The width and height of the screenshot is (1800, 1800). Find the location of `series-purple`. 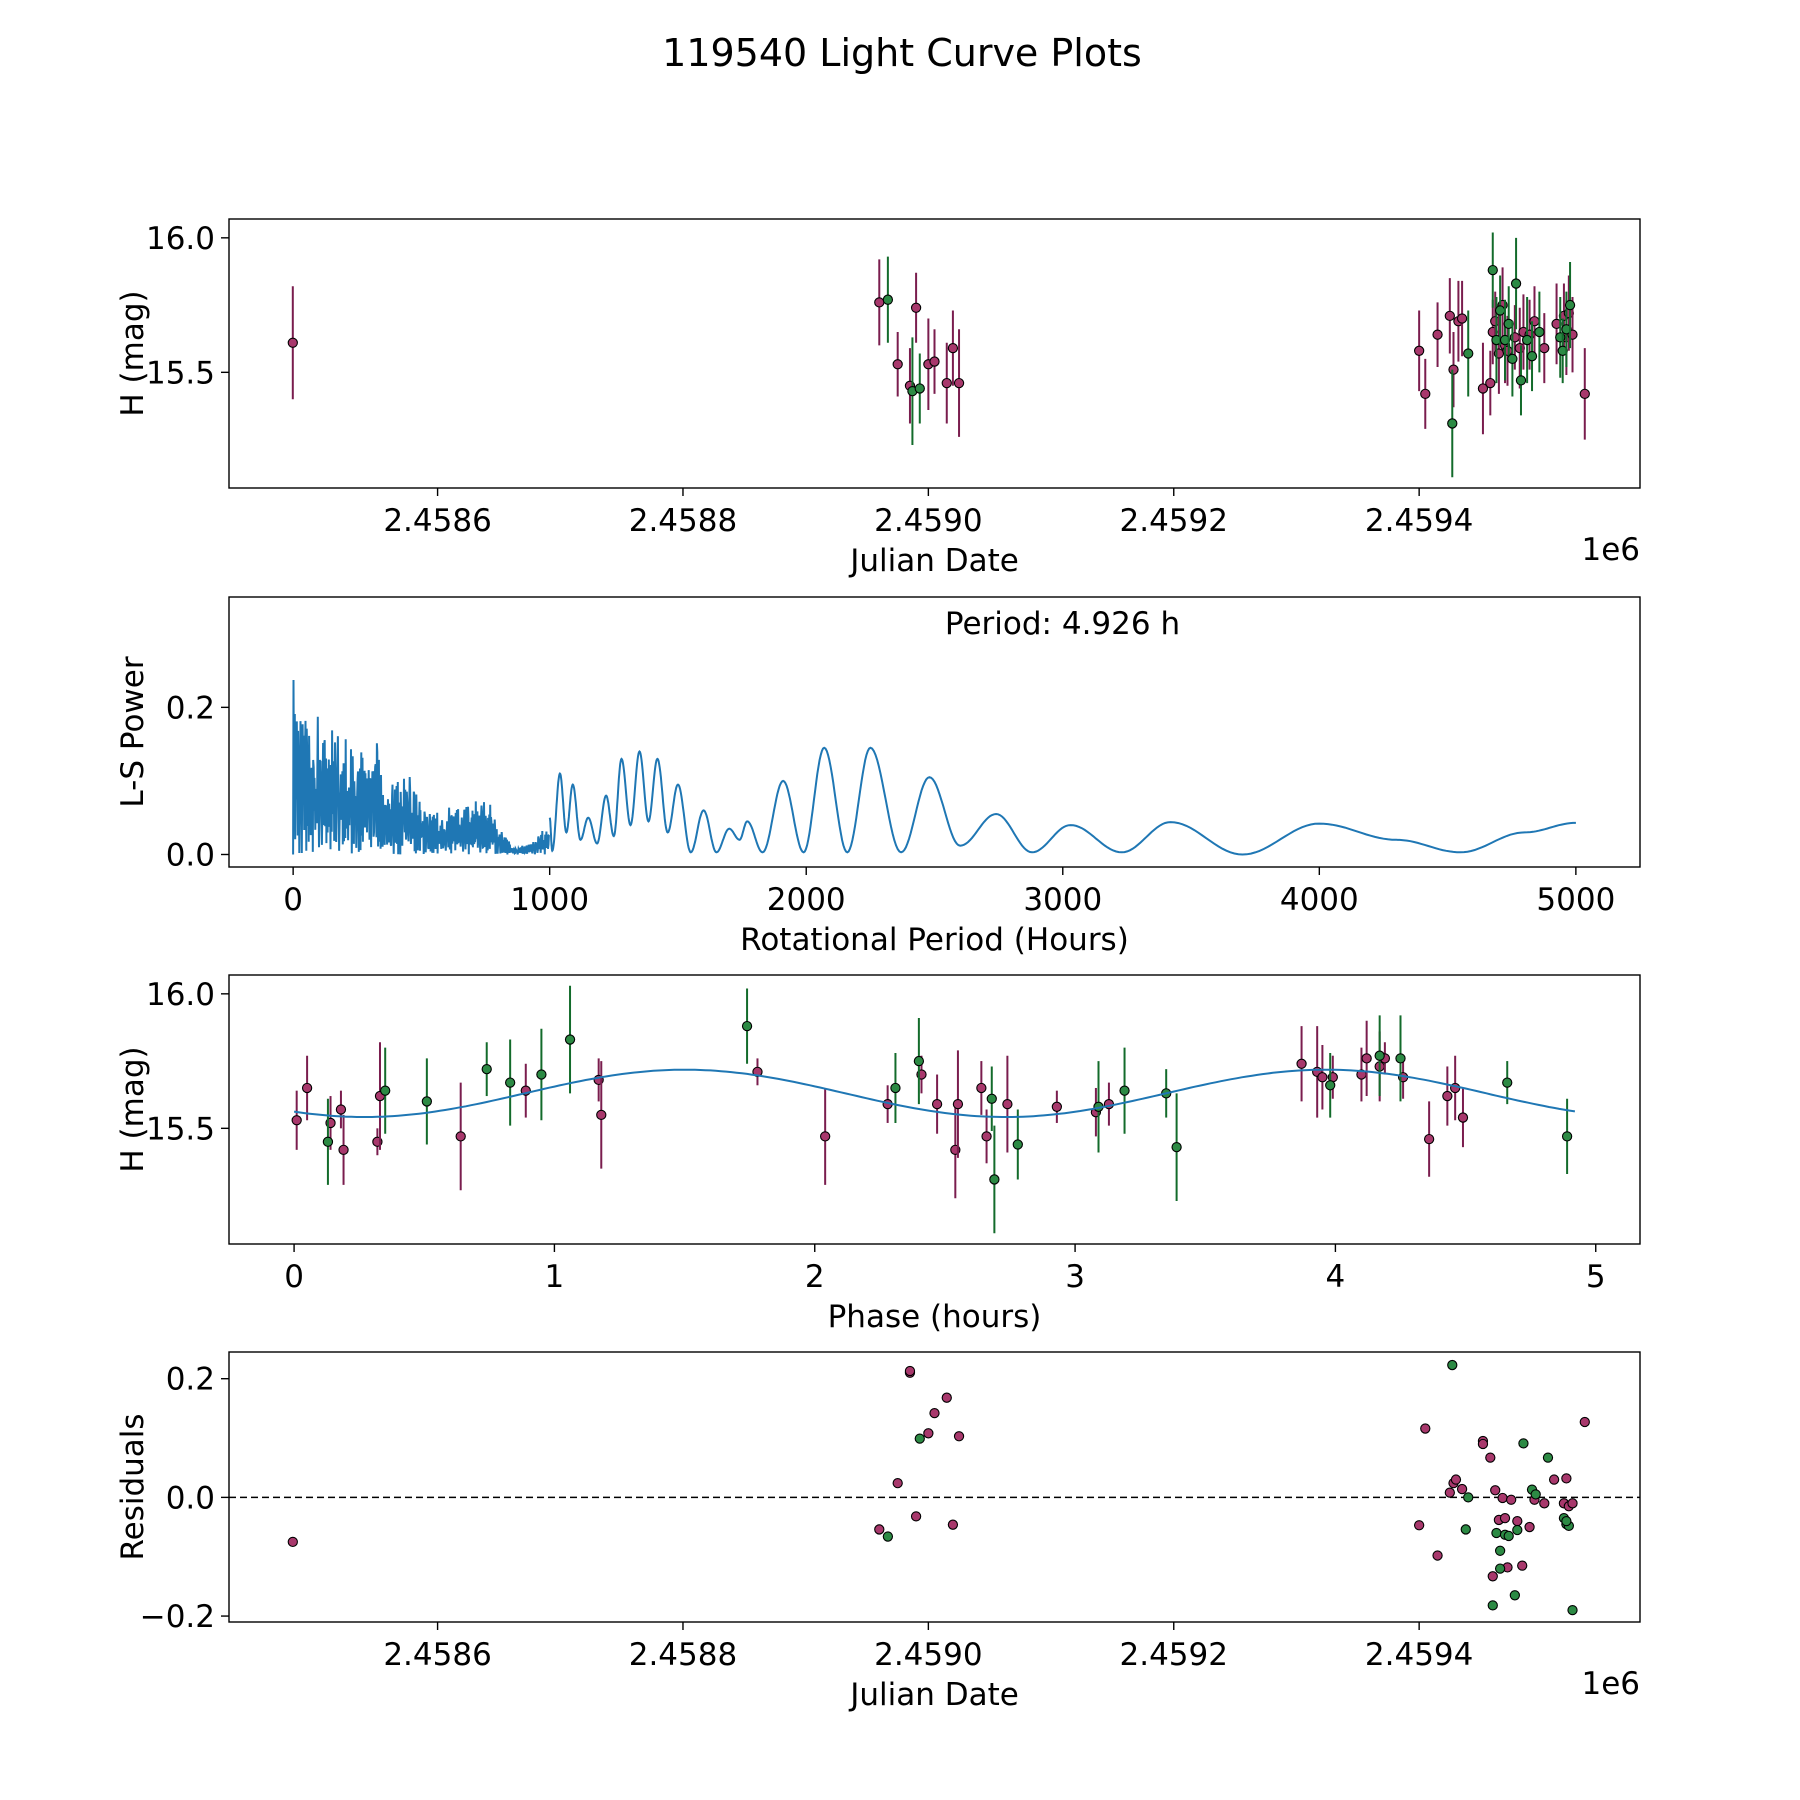

series-purple is located at coordinates (938, 1473).